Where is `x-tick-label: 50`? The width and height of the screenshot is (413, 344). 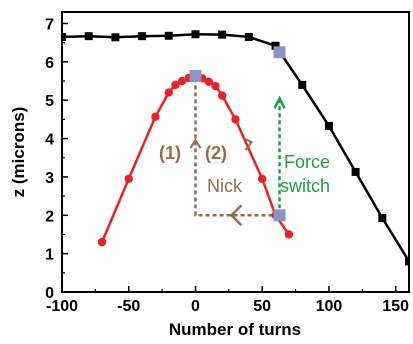 x-tick-label: 50 is located at coordinates (262, 306).